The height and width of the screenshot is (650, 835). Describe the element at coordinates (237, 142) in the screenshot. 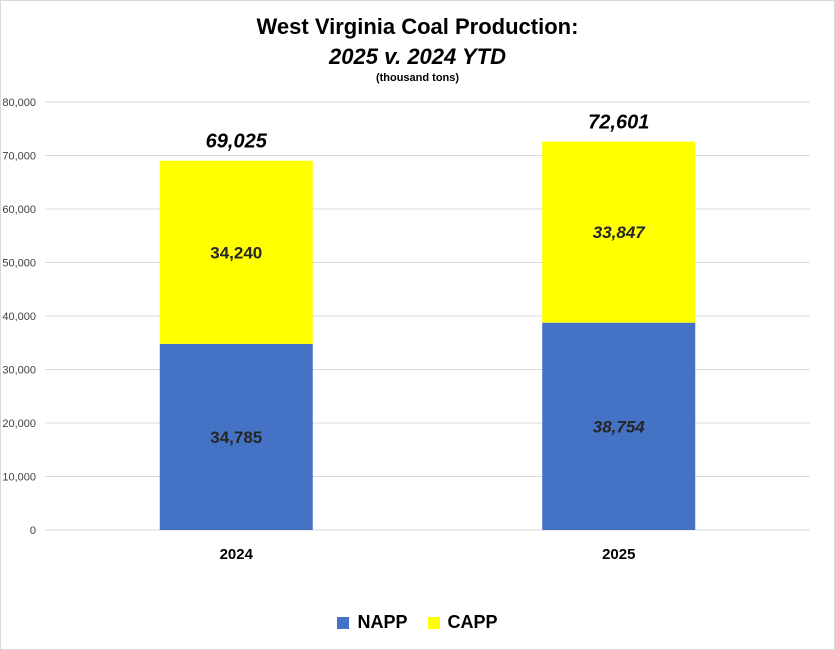

I see `total-label-2024: 69,025` at that location.